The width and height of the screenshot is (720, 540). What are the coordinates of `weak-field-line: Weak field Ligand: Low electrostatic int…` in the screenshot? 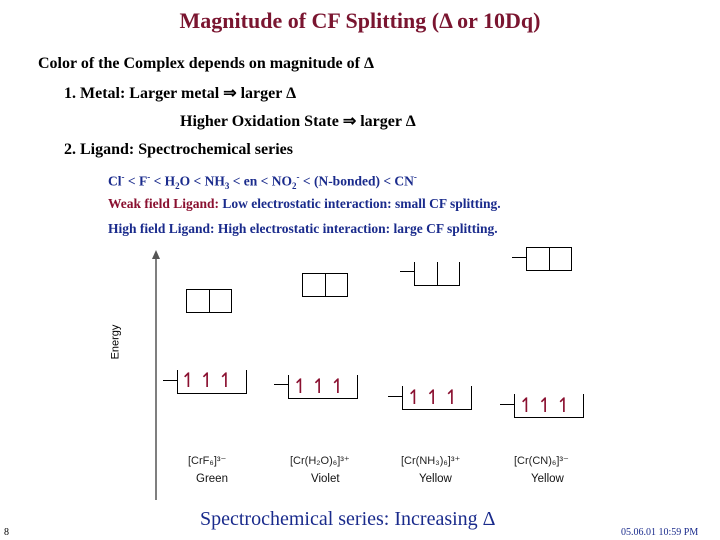 It's located at (304, 204).